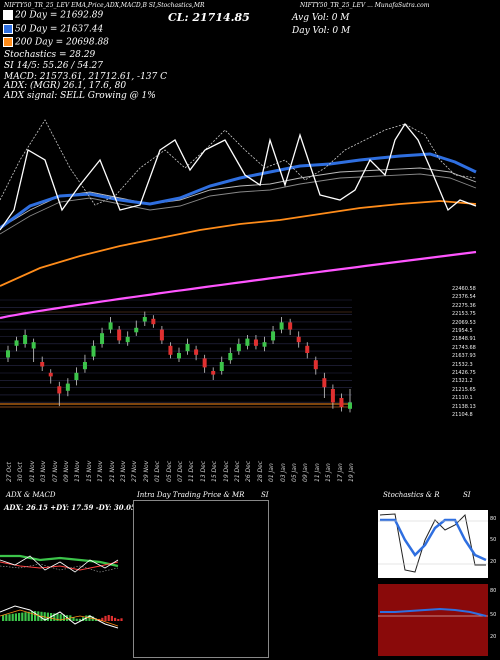  I want to click on ema50-line, so click(238, 191).